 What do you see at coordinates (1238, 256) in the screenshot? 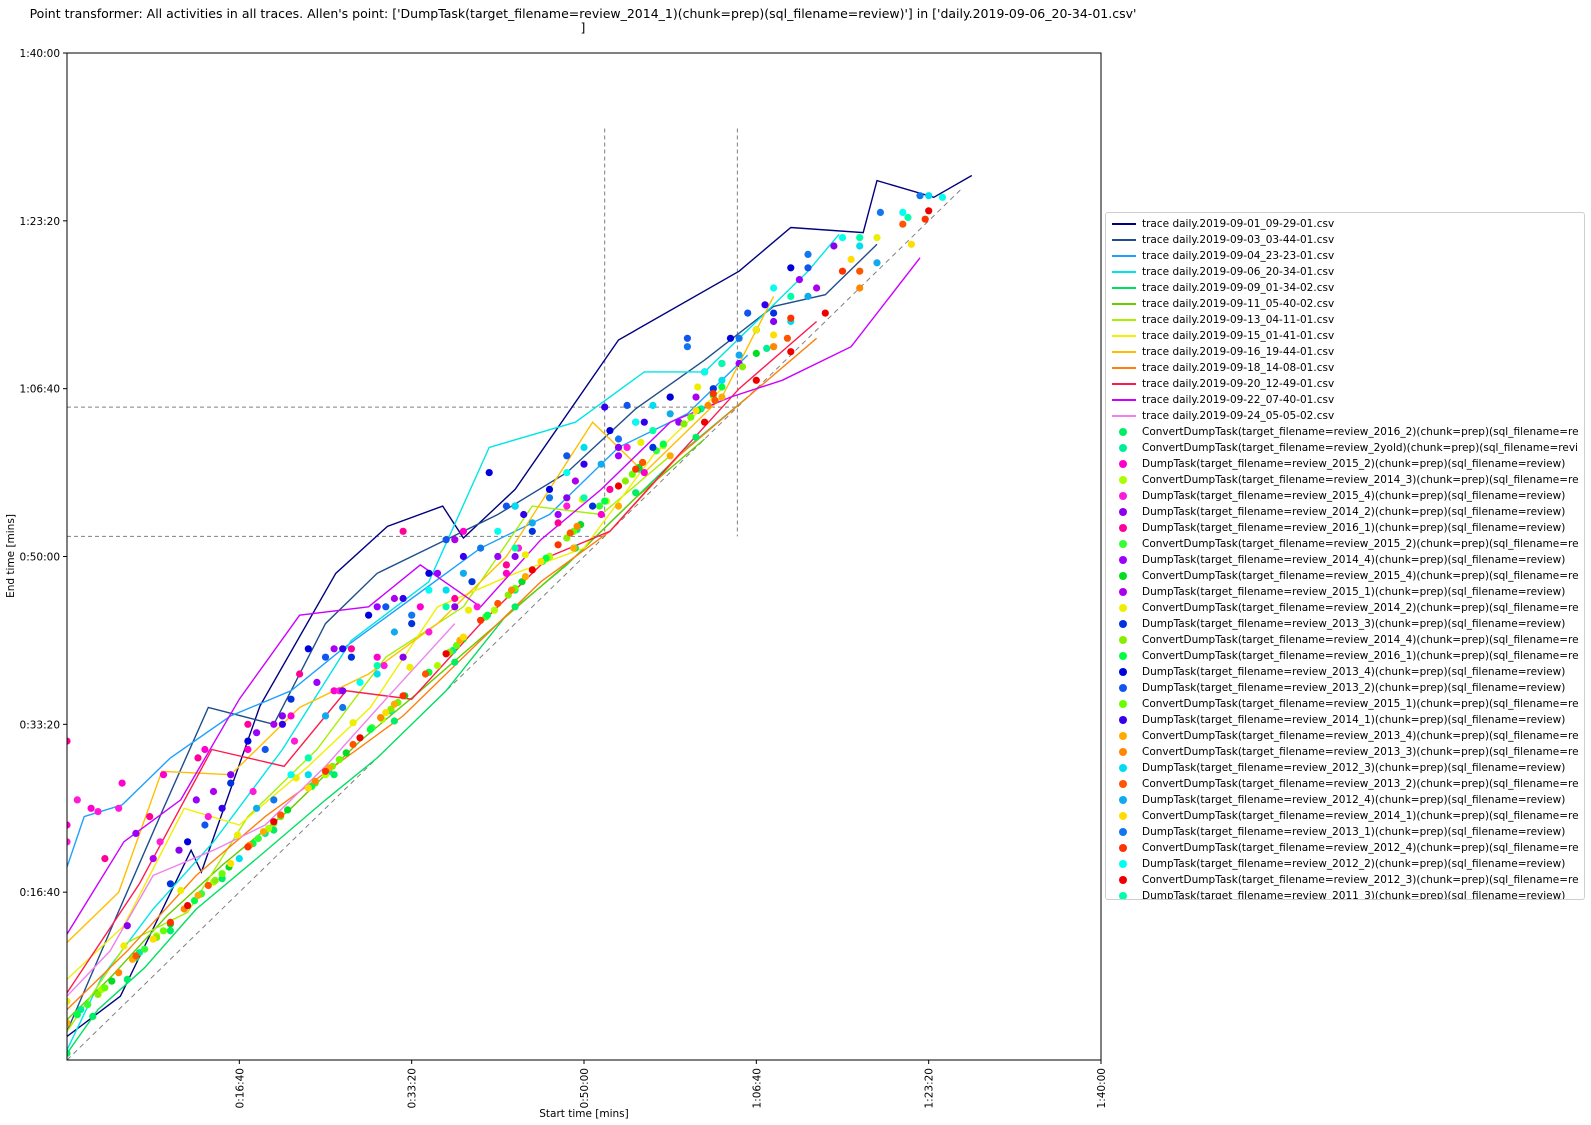
I see `legend-label: trace daily.2019-09-04_23-23-01.csv` at bounding box center [1238, 256].